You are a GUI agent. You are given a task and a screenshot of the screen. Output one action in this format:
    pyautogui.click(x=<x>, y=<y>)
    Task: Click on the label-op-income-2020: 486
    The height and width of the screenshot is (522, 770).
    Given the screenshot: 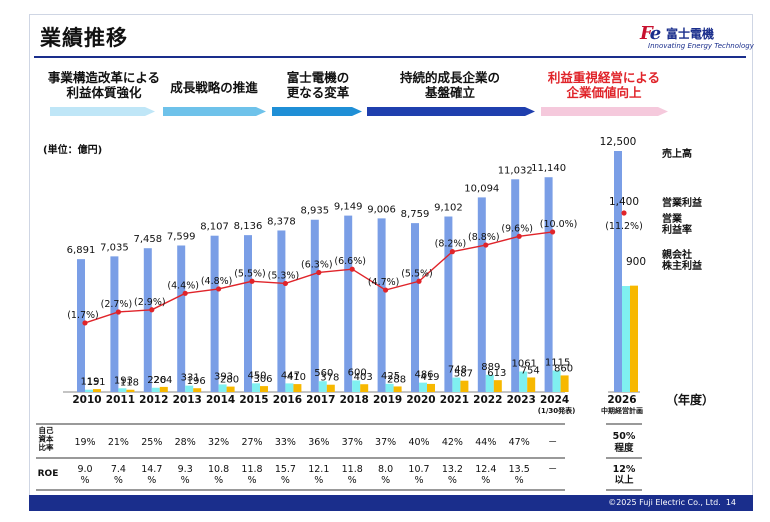 What is the action you would take?
    pyautogui.click(x=423, y=375)
    